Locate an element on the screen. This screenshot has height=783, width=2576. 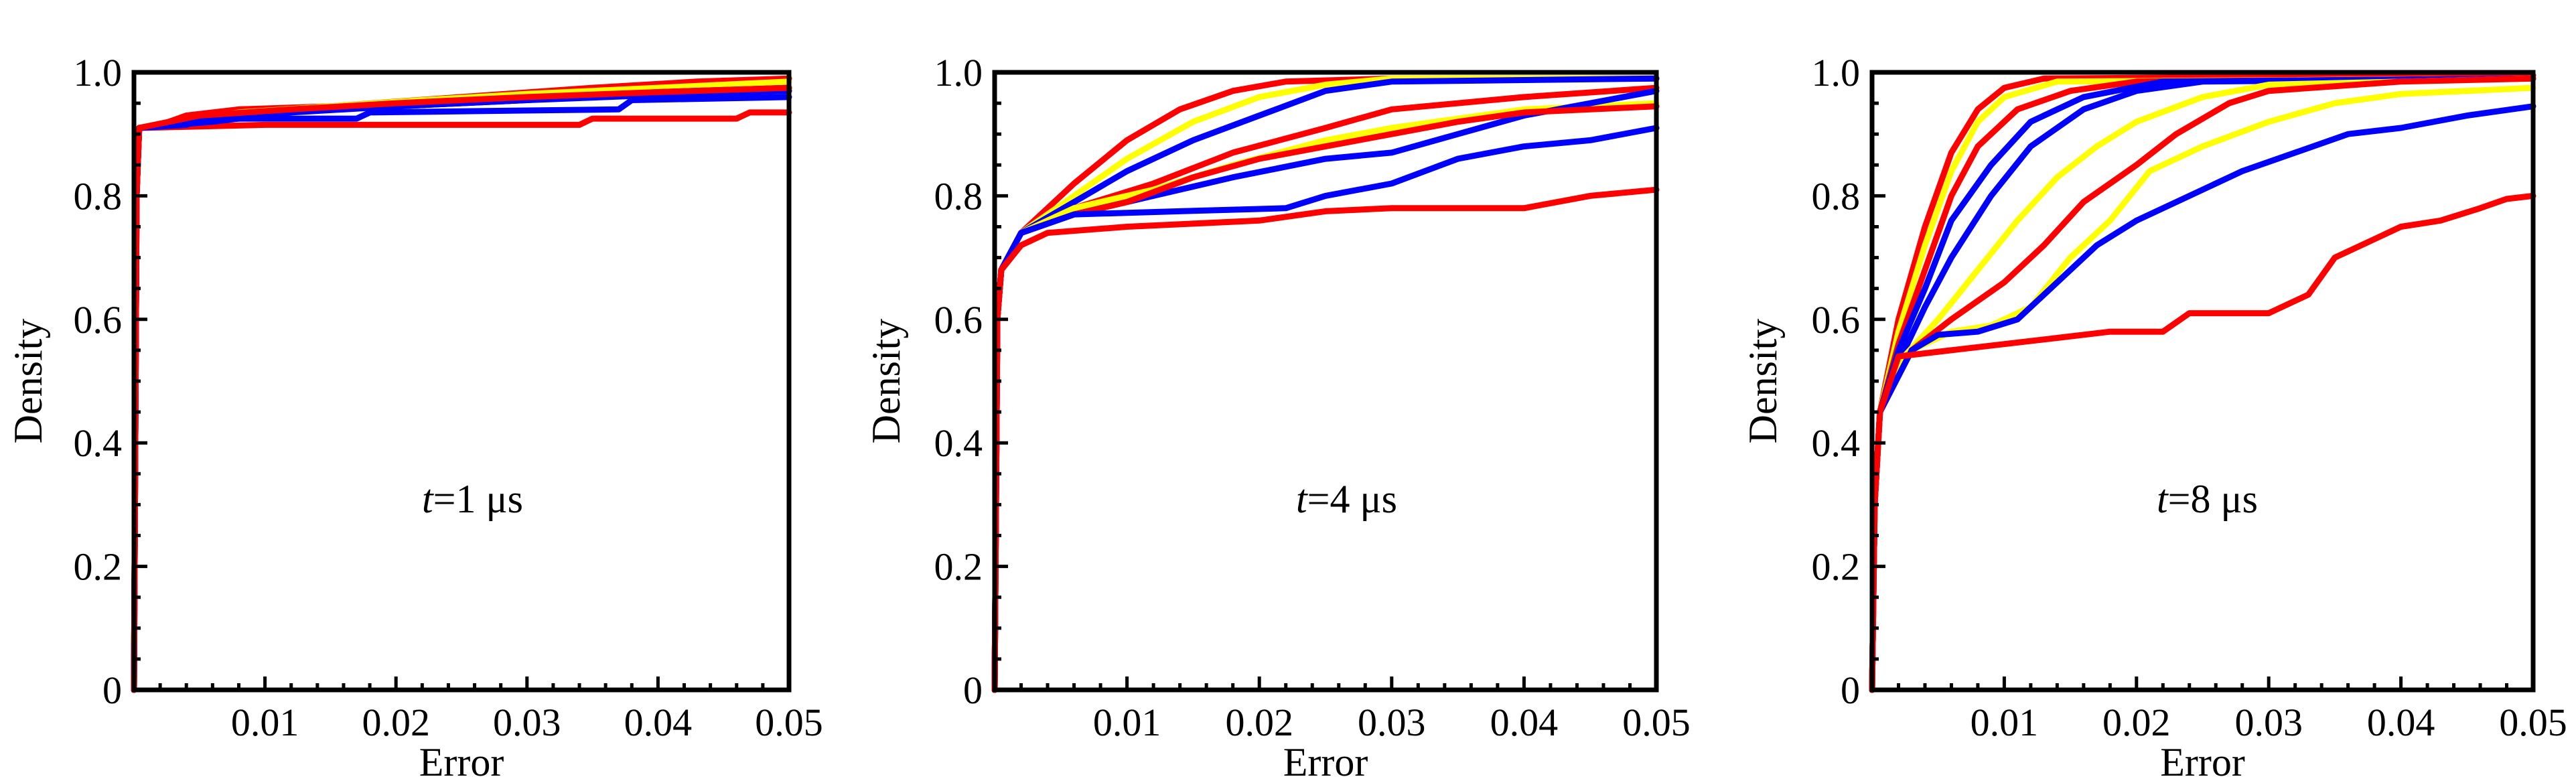
annotation-value: =4 μs is located at coordinates (1352, 499).